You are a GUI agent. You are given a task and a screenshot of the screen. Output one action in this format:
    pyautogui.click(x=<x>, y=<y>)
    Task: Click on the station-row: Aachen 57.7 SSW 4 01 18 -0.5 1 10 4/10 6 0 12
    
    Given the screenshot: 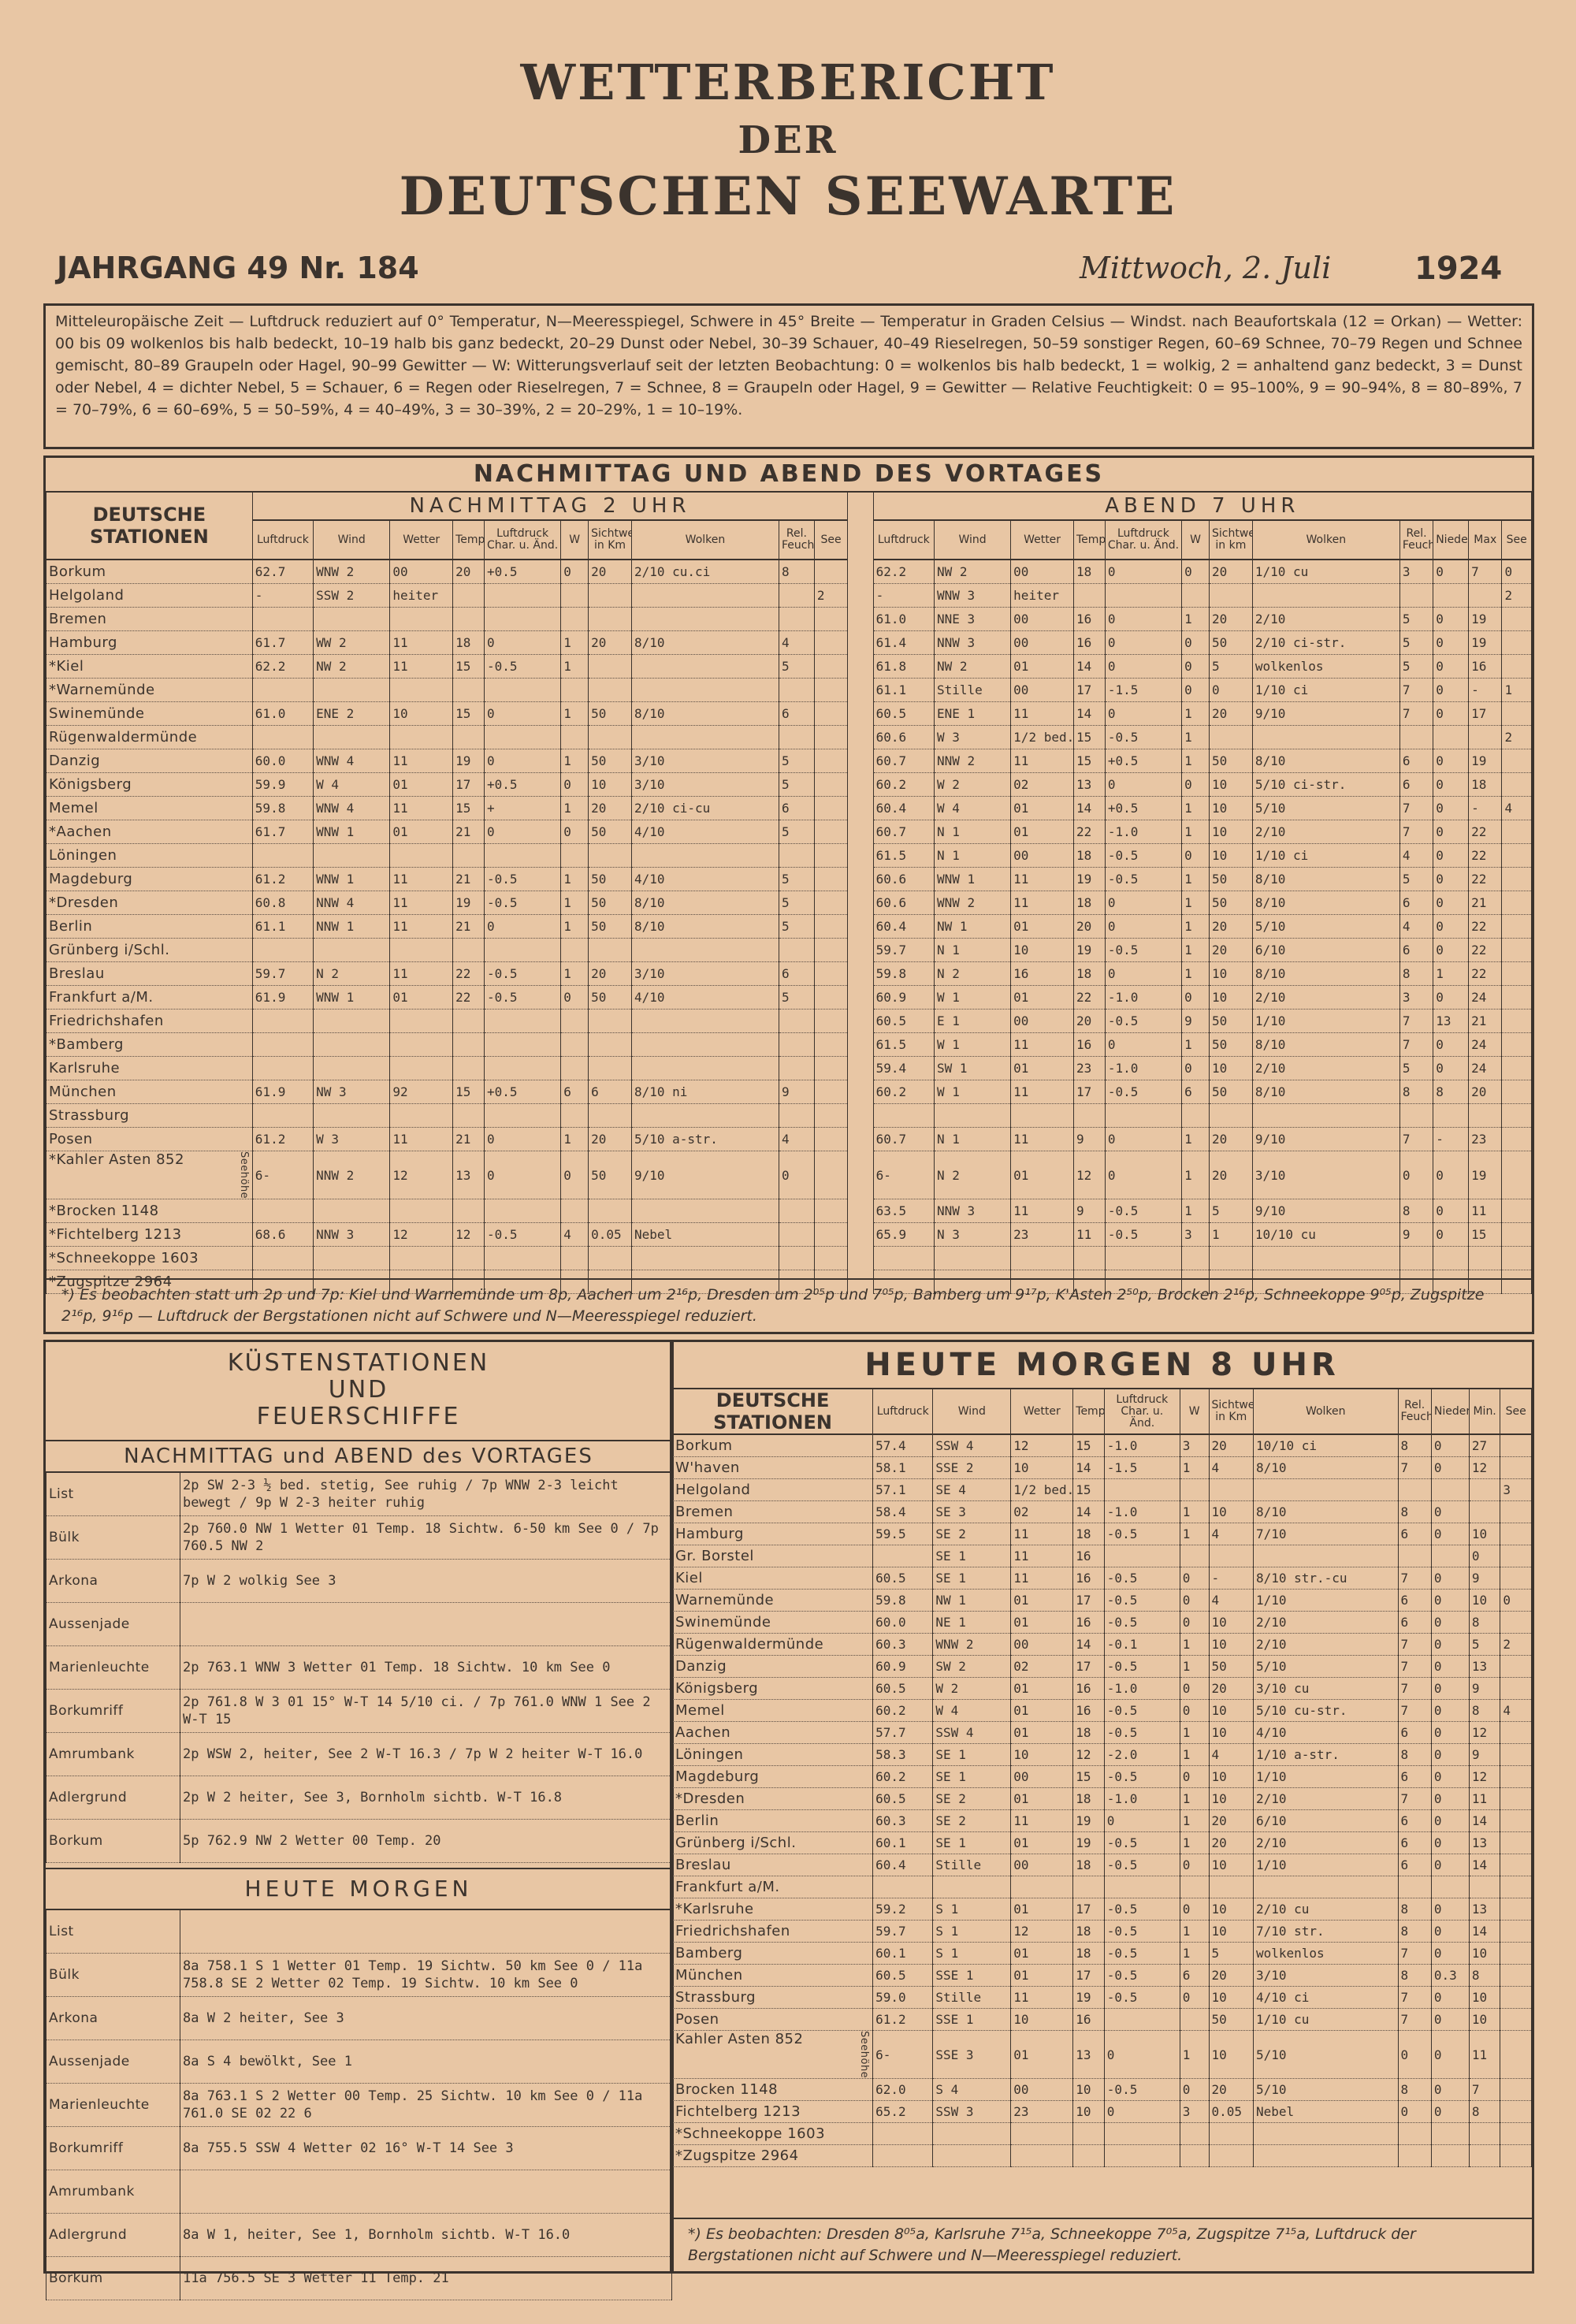 What is the action you would take?
    pyautogui.click(x=1101, y=1732)
    